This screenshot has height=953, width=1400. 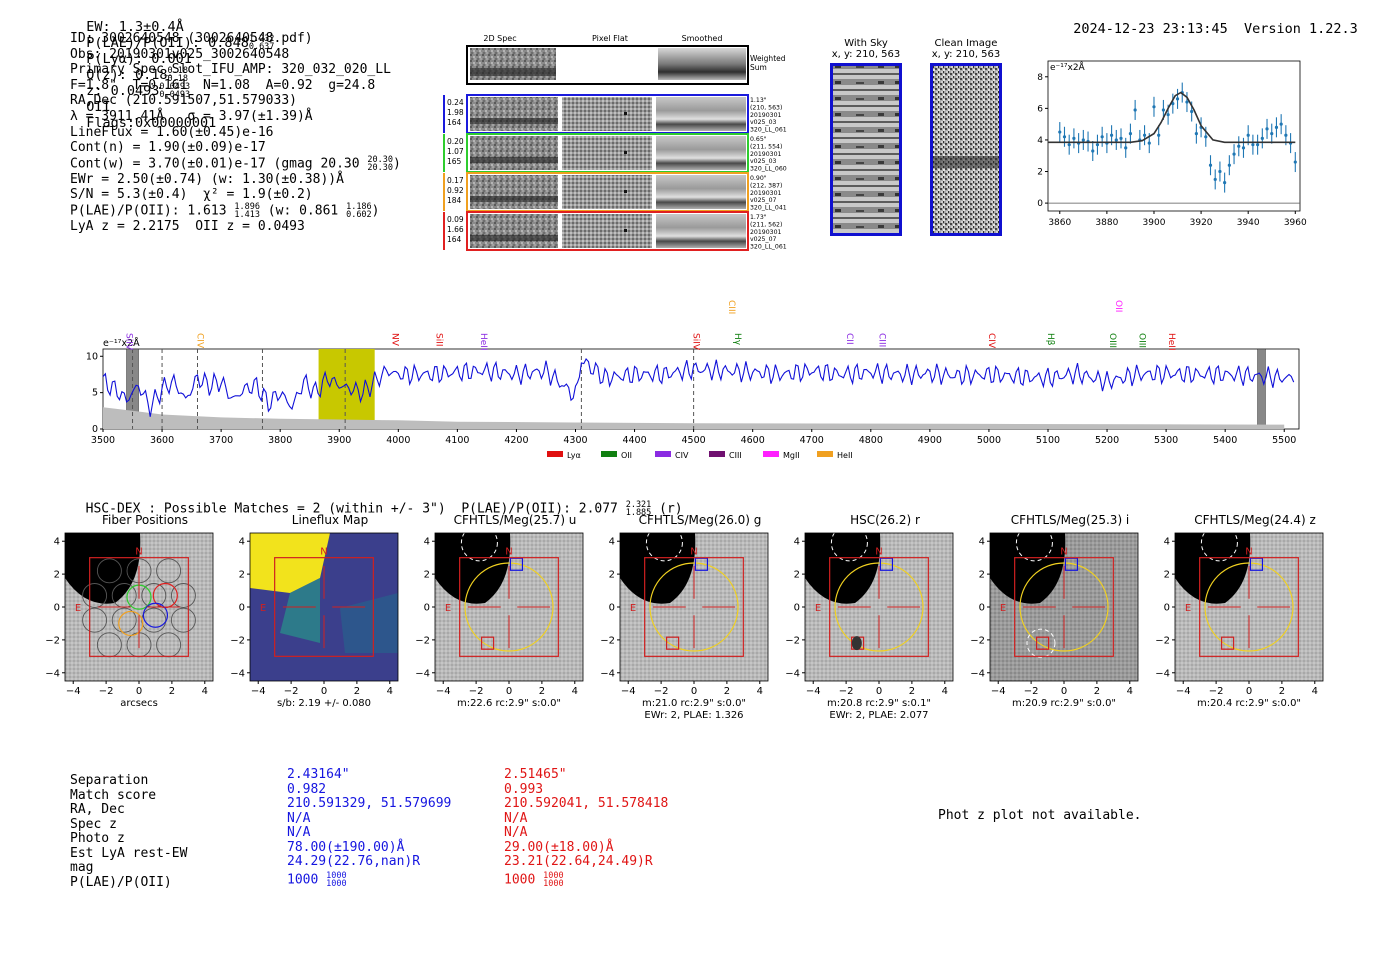 I want to click on zoom-ytick-label: 2, so click(x=1040, y=173).